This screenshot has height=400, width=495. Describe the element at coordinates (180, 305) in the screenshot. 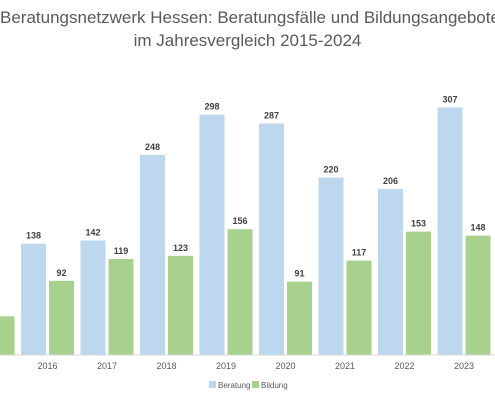

I see `bar-bildung-2018` at that location.